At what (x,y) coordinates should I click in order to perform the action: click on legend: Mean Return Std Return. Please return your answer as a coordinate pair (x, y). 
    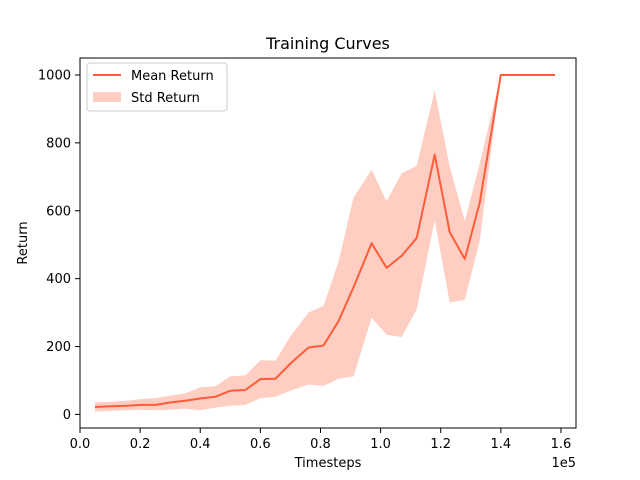
    Looking at the image, I should click on (157, 87).